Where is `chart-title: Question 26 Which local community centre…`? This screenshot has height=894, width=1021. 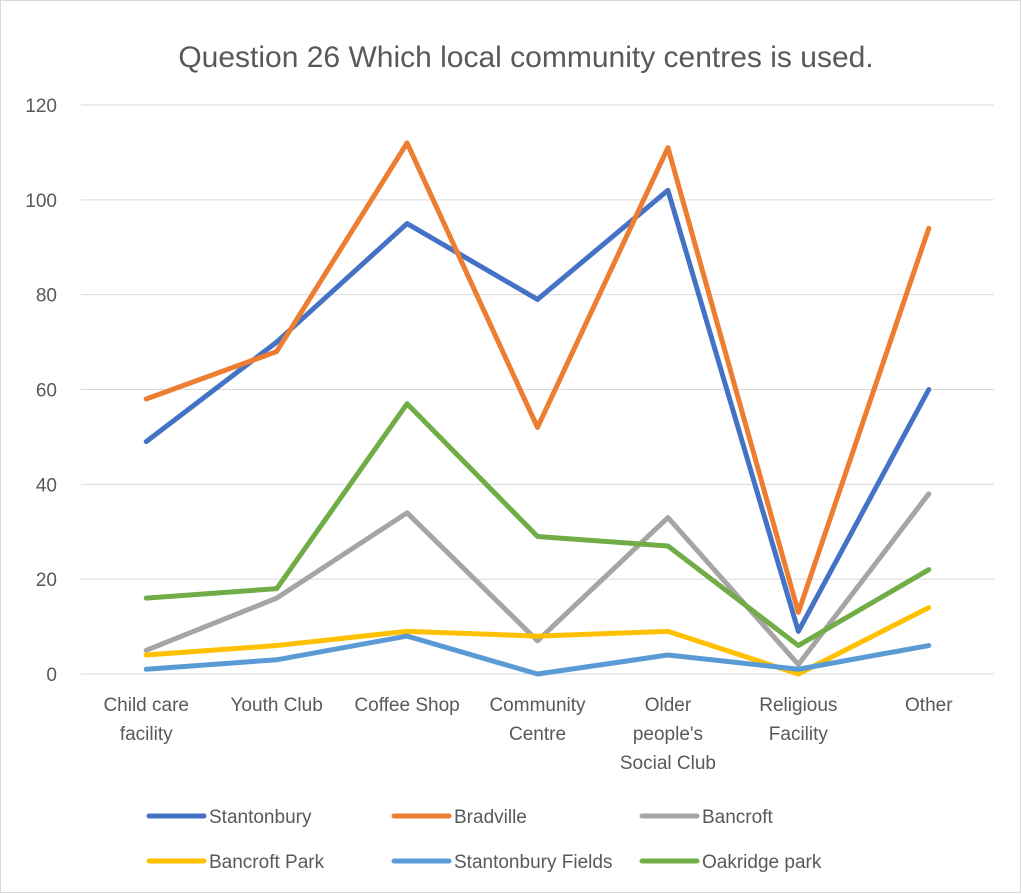 chart-title: Question 26 Which local community centre… is located at coordinates (525, 57).